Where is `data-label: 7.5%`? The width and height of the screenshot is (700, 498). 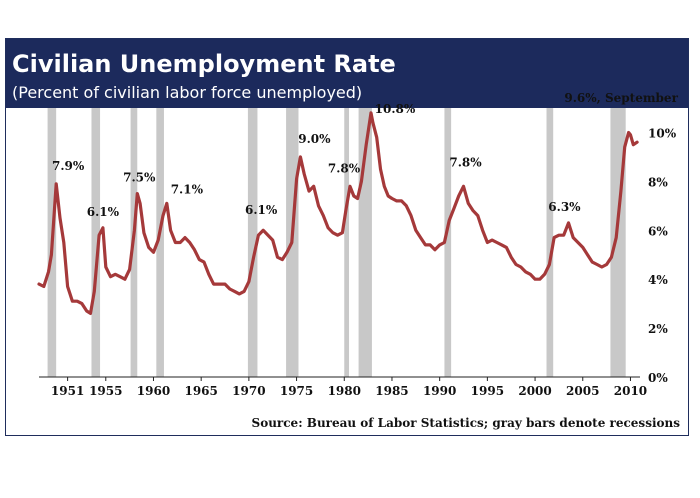 data-label: 7.5% is located at coordinates (139, 178).